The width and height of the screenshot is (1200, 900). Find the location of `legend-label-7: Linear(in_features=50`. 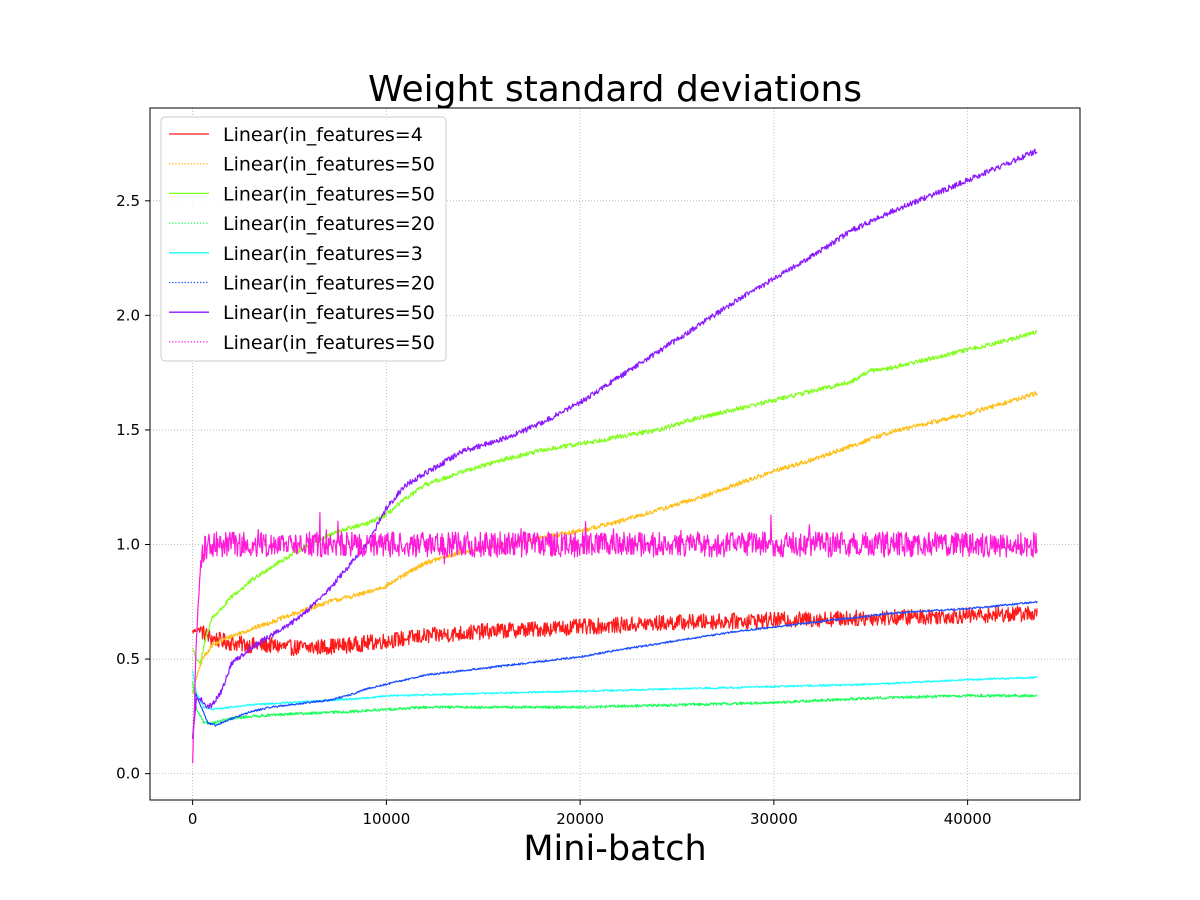

legend-label-7: Linear(in_features=50 is located at coordinates (329, 313).